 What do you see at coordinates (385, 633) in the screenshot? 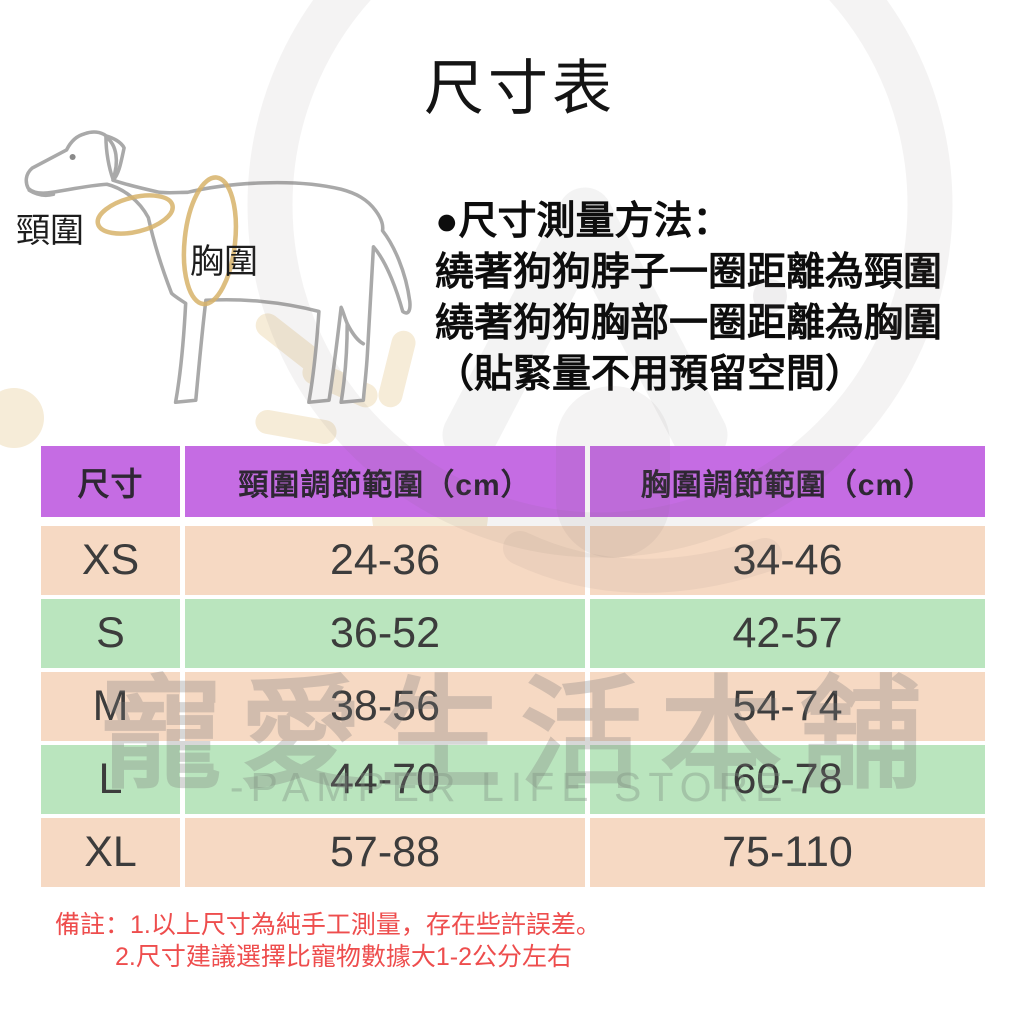
I see `neck-range-cell: 36-52` at bounding box center [385, 633].